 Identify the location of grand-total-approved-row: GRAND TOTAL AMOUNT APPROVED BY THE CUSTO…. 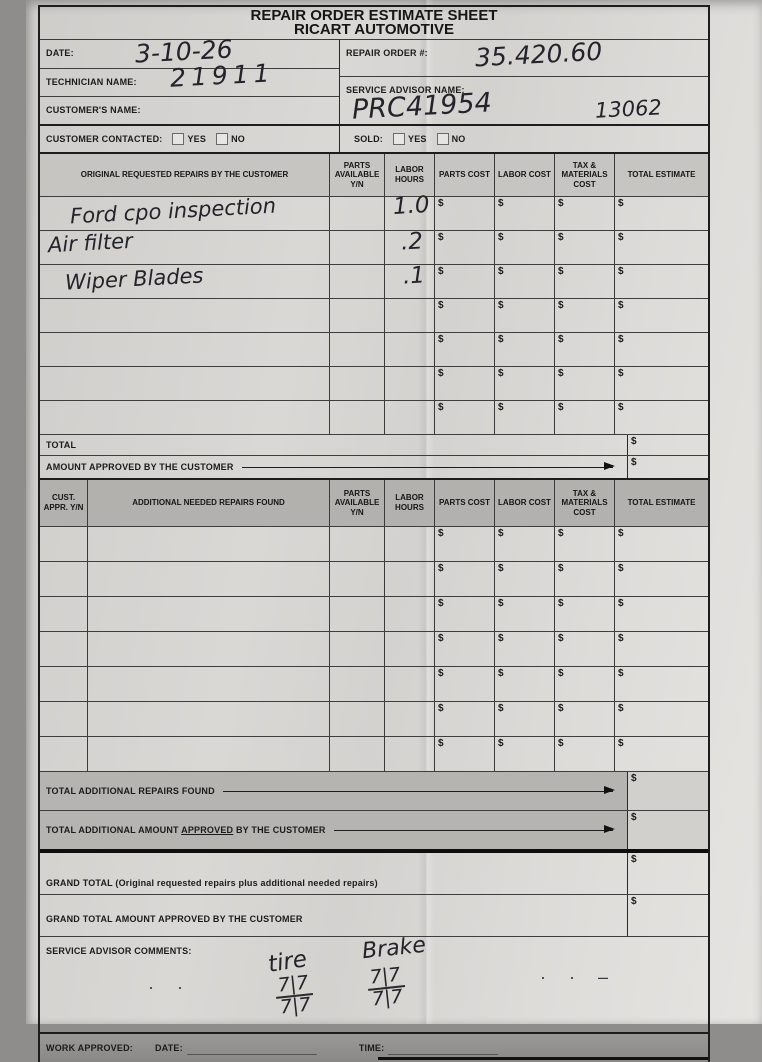
(374, 915).